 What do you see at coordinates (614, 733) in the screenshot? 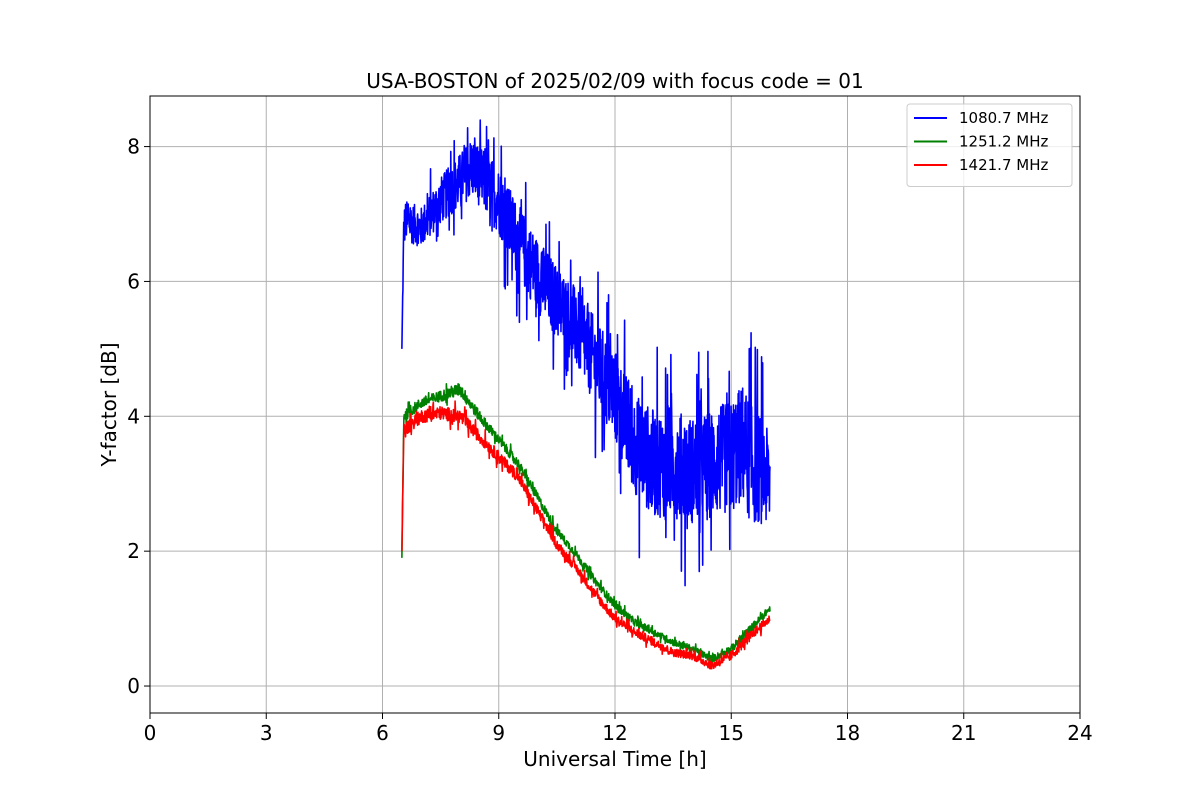
I see `x-tick-label: 12` at bounding box center [614, 733].